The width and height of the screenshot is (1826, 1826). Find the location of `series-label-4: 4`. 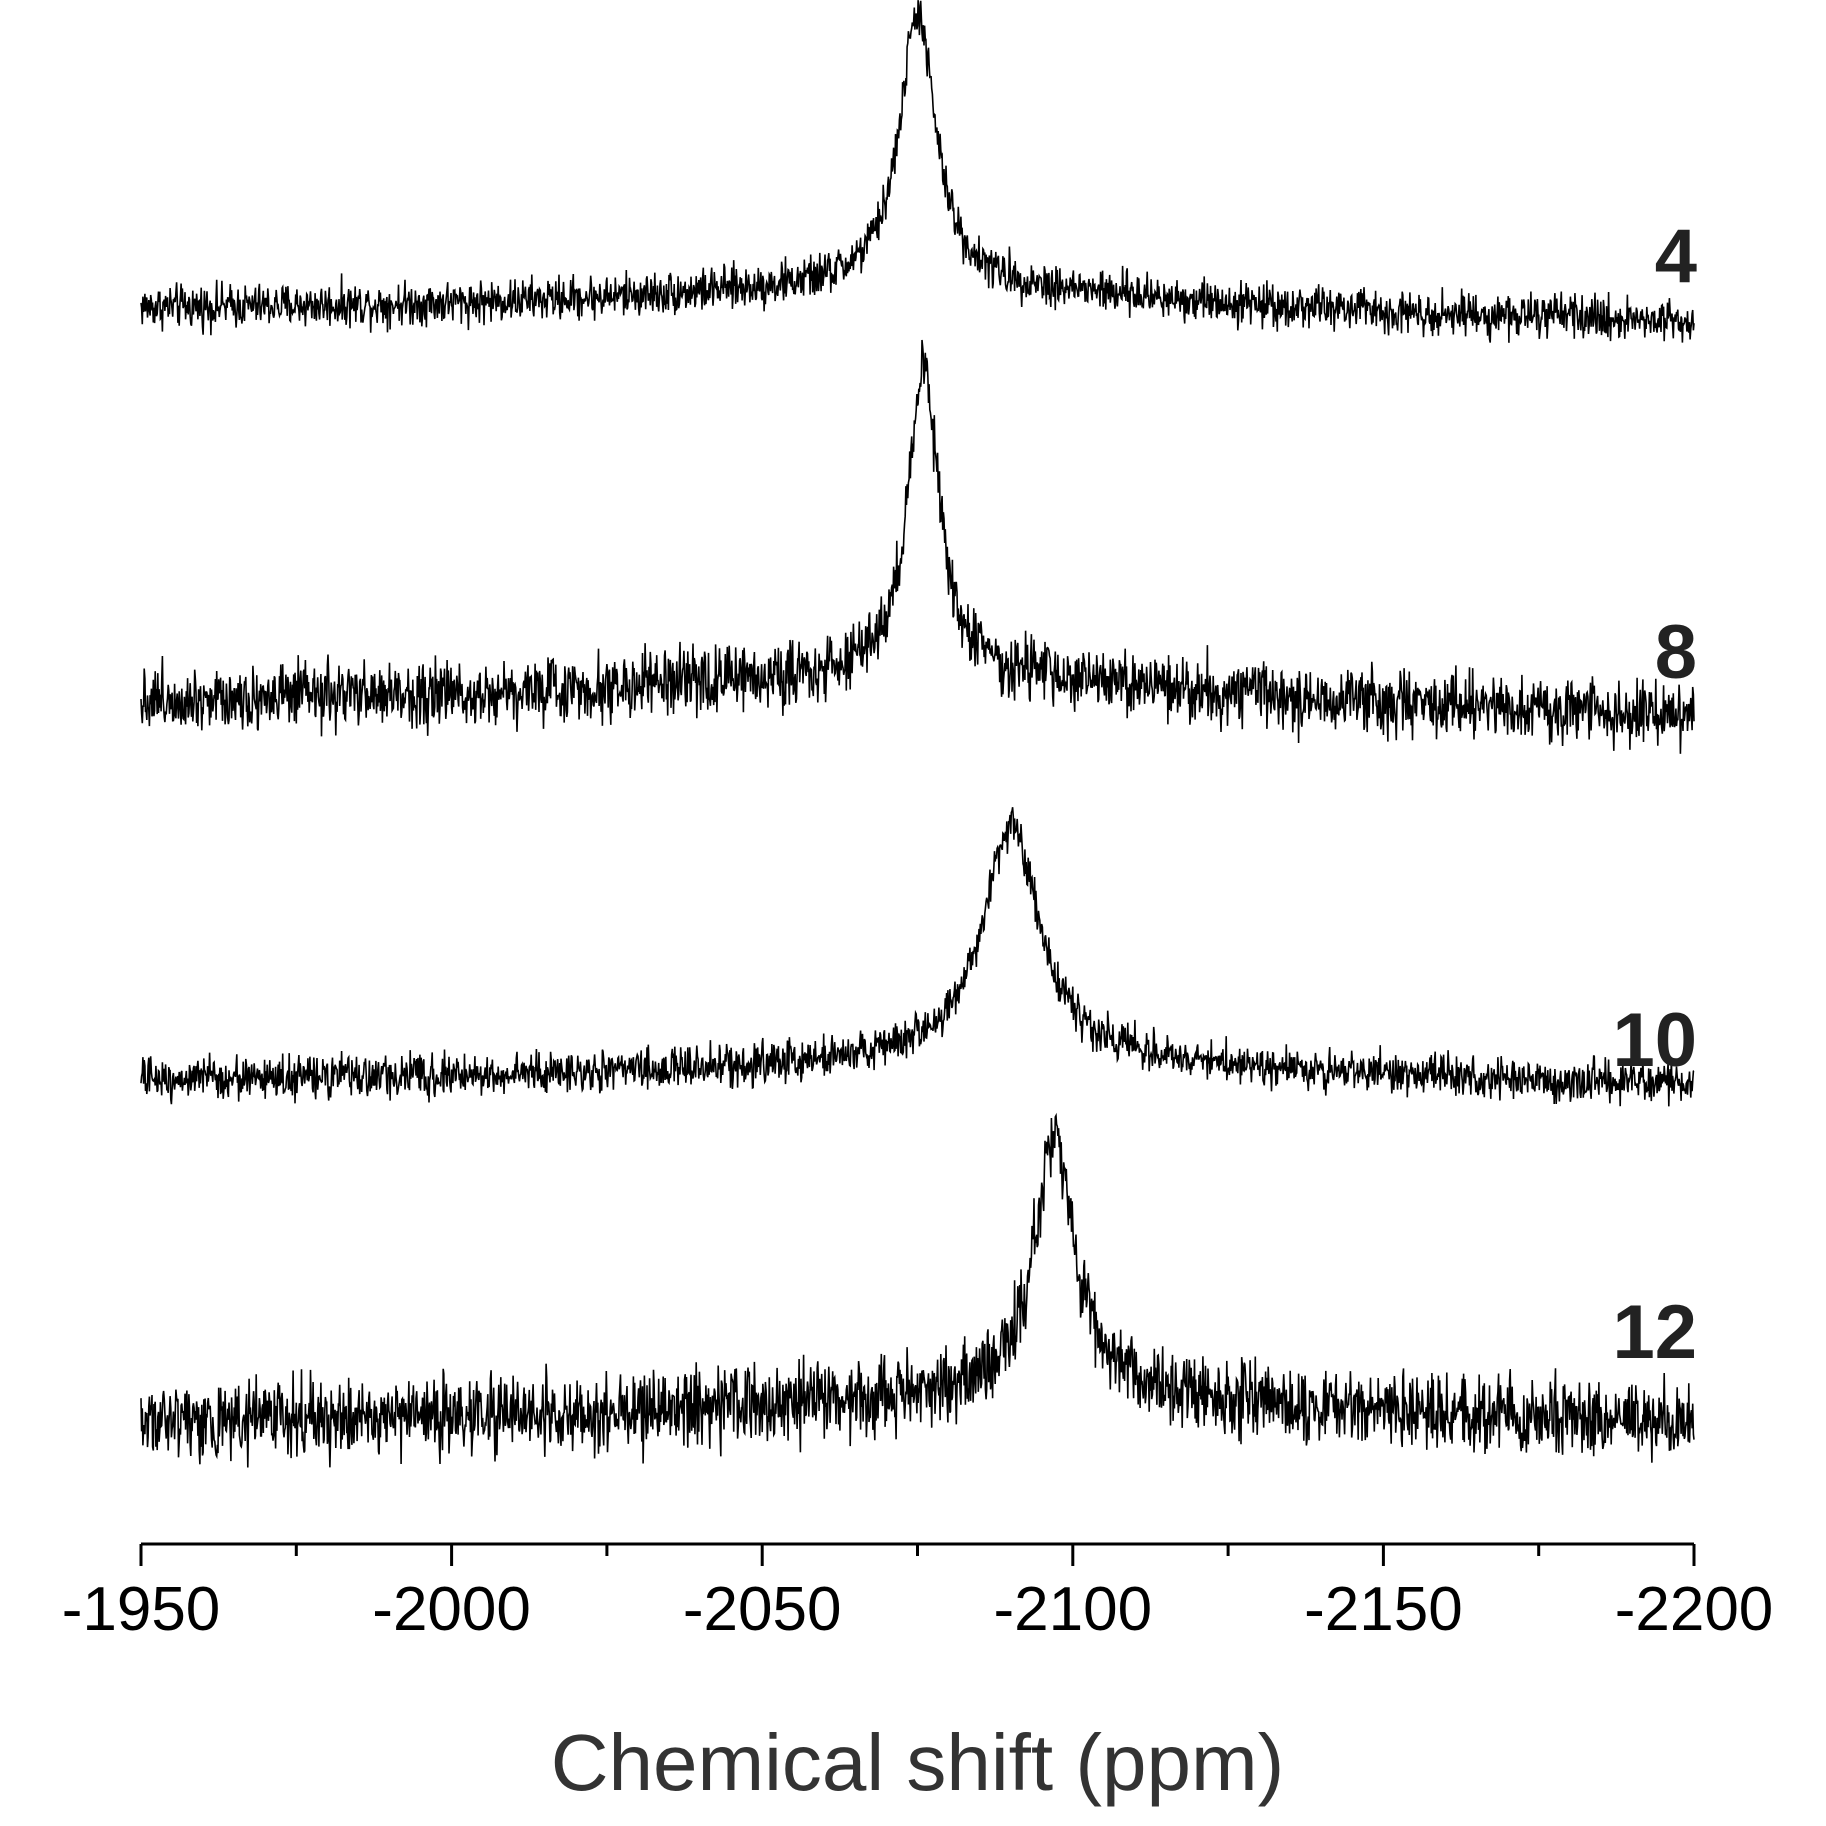

series-label-4: 4 is located at coordinates (1676, 256).